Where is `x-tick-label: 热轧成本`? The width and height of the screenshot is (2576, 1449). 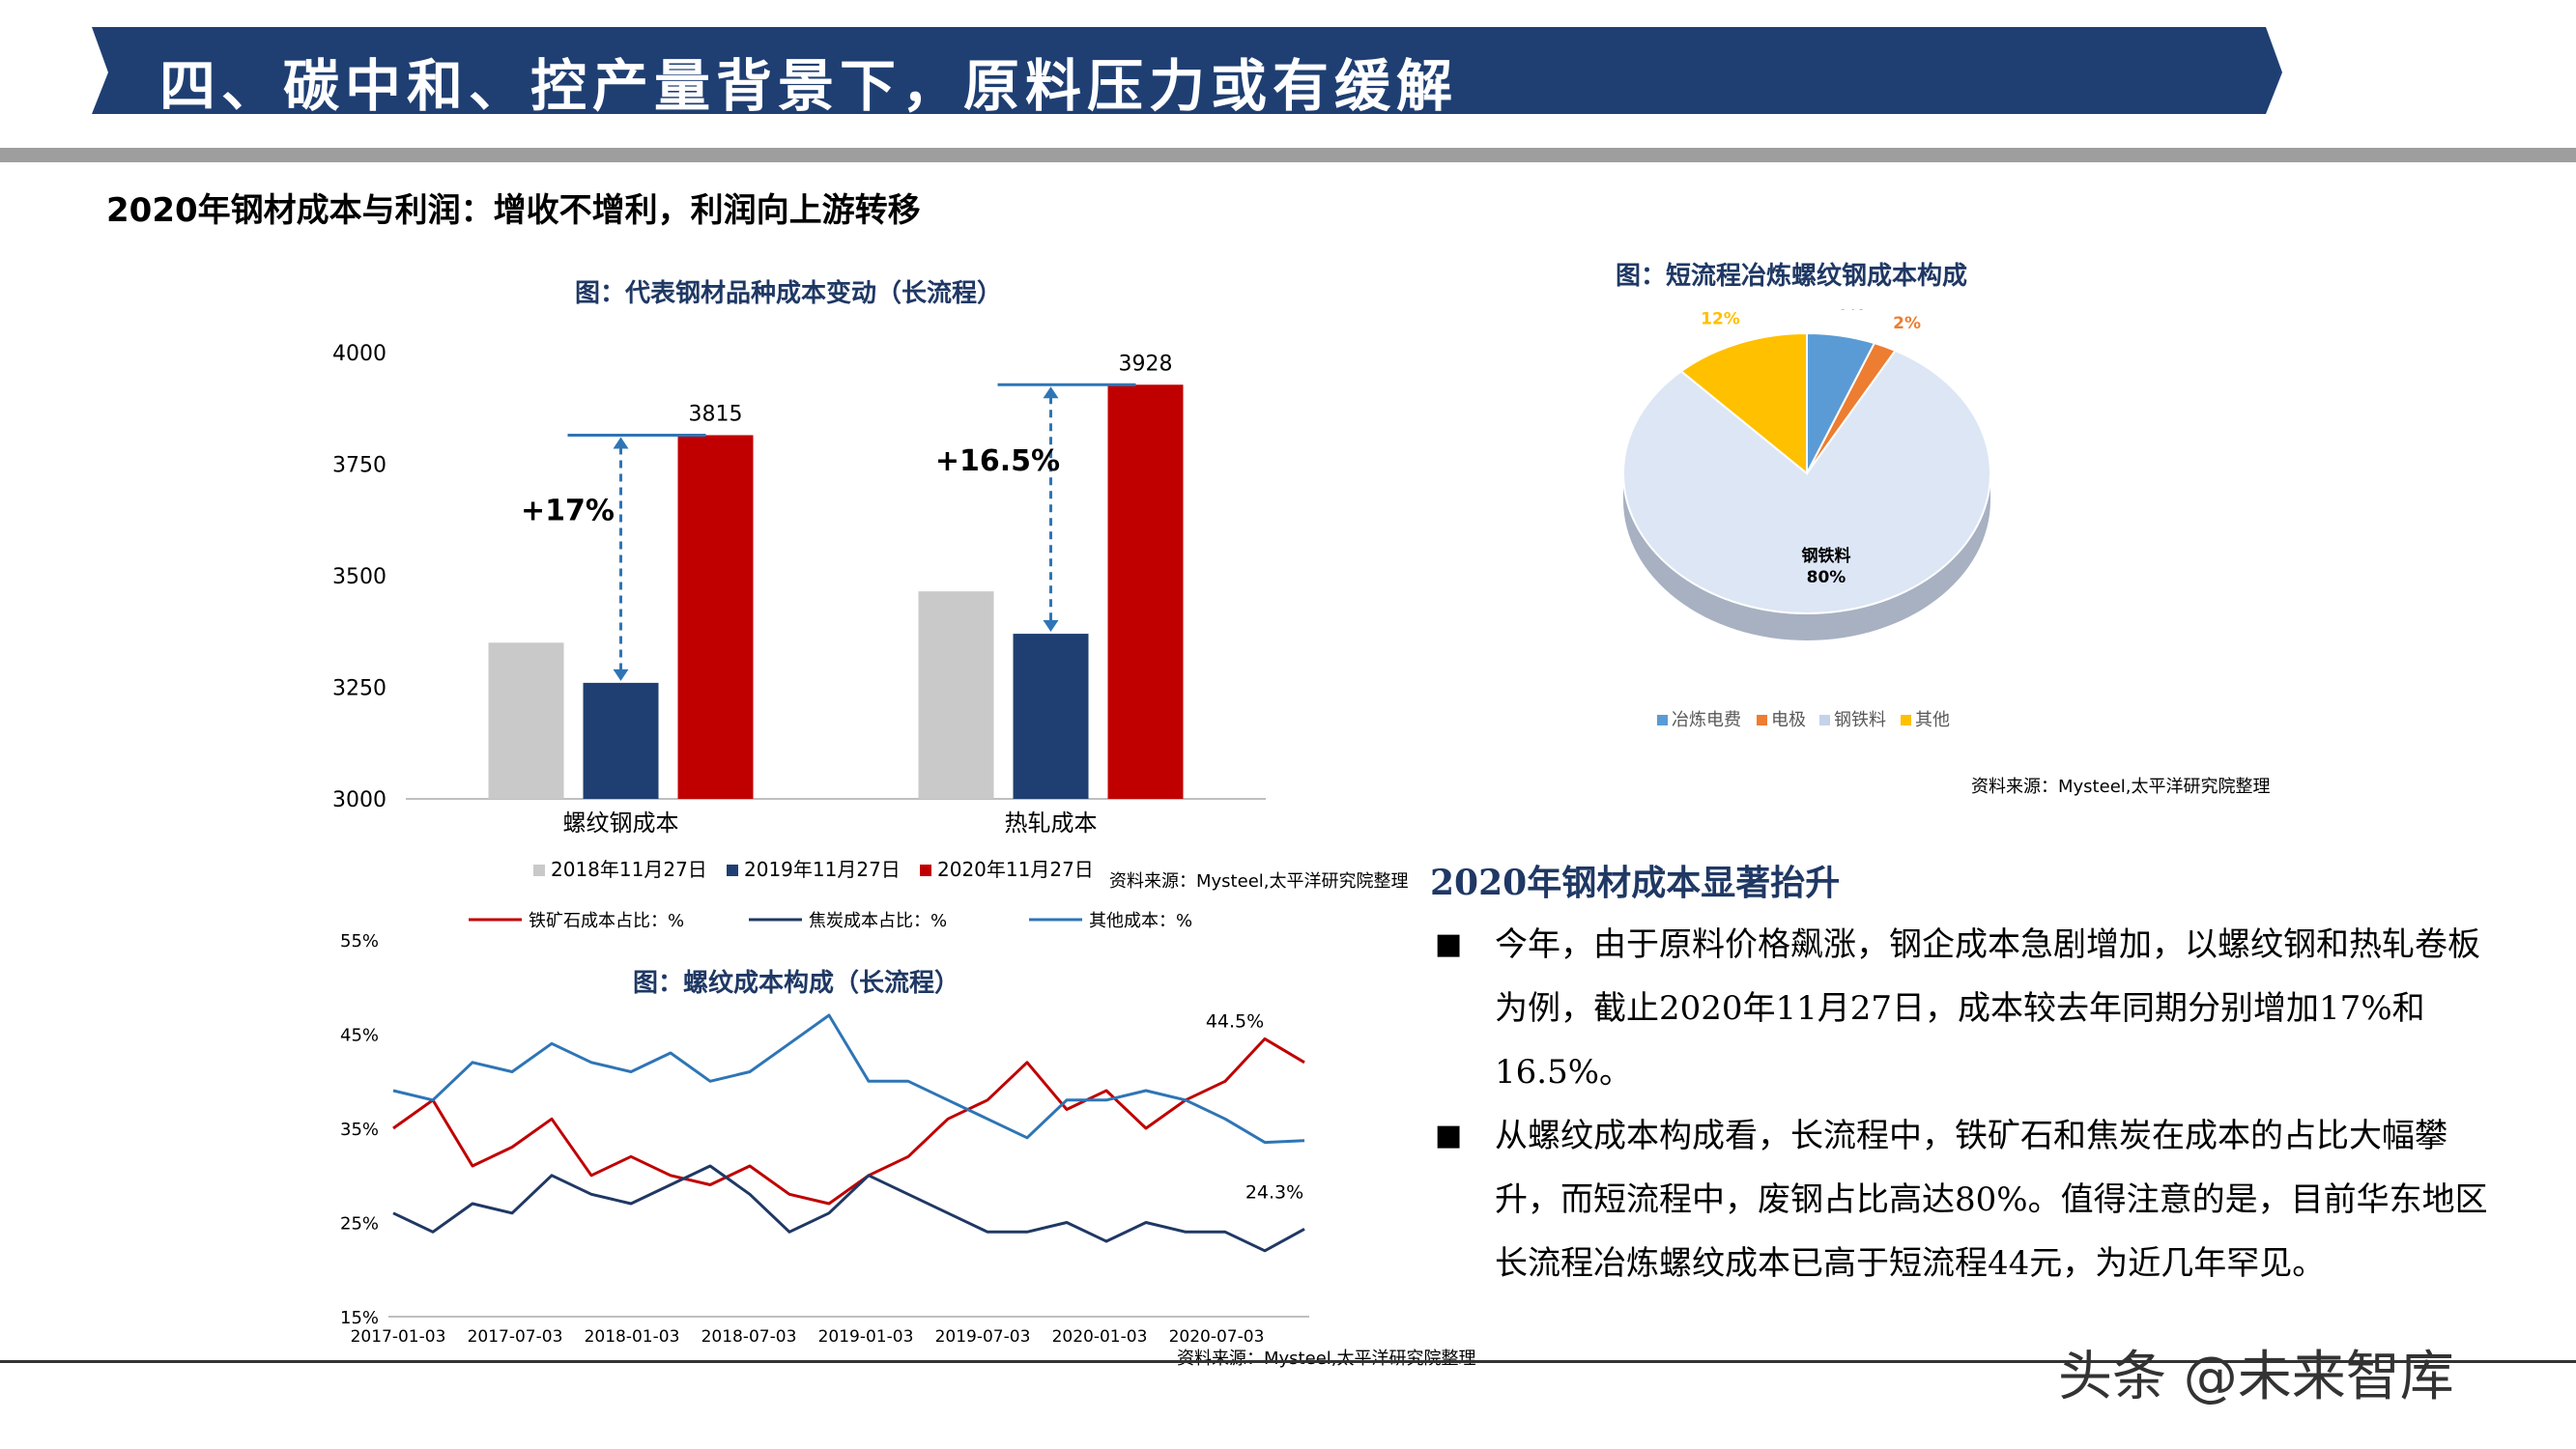 x-tick-label: 热轧成本 is located at coordinates (1052, 823).